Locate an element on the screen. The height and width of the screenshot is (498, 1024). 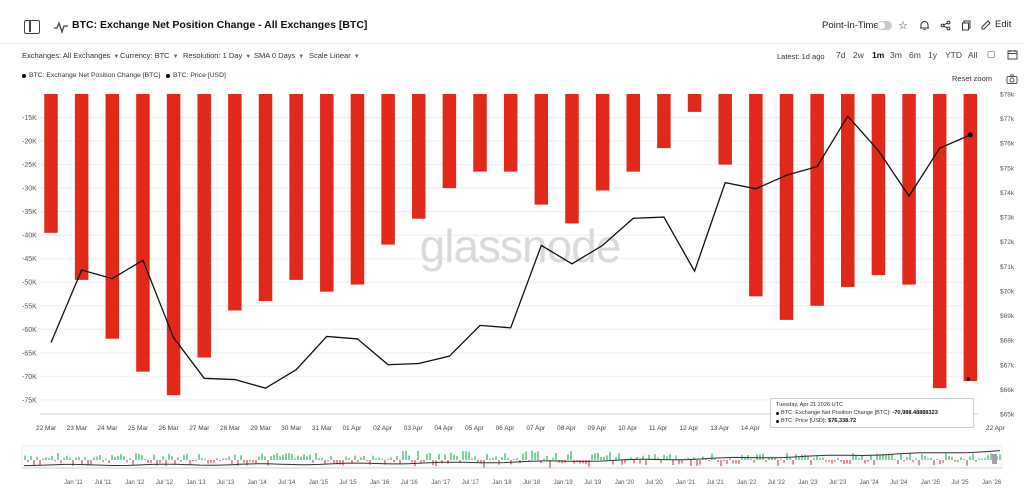
scale-dropdown: Scale Linear ▼ is located at coordinates (334, 55).